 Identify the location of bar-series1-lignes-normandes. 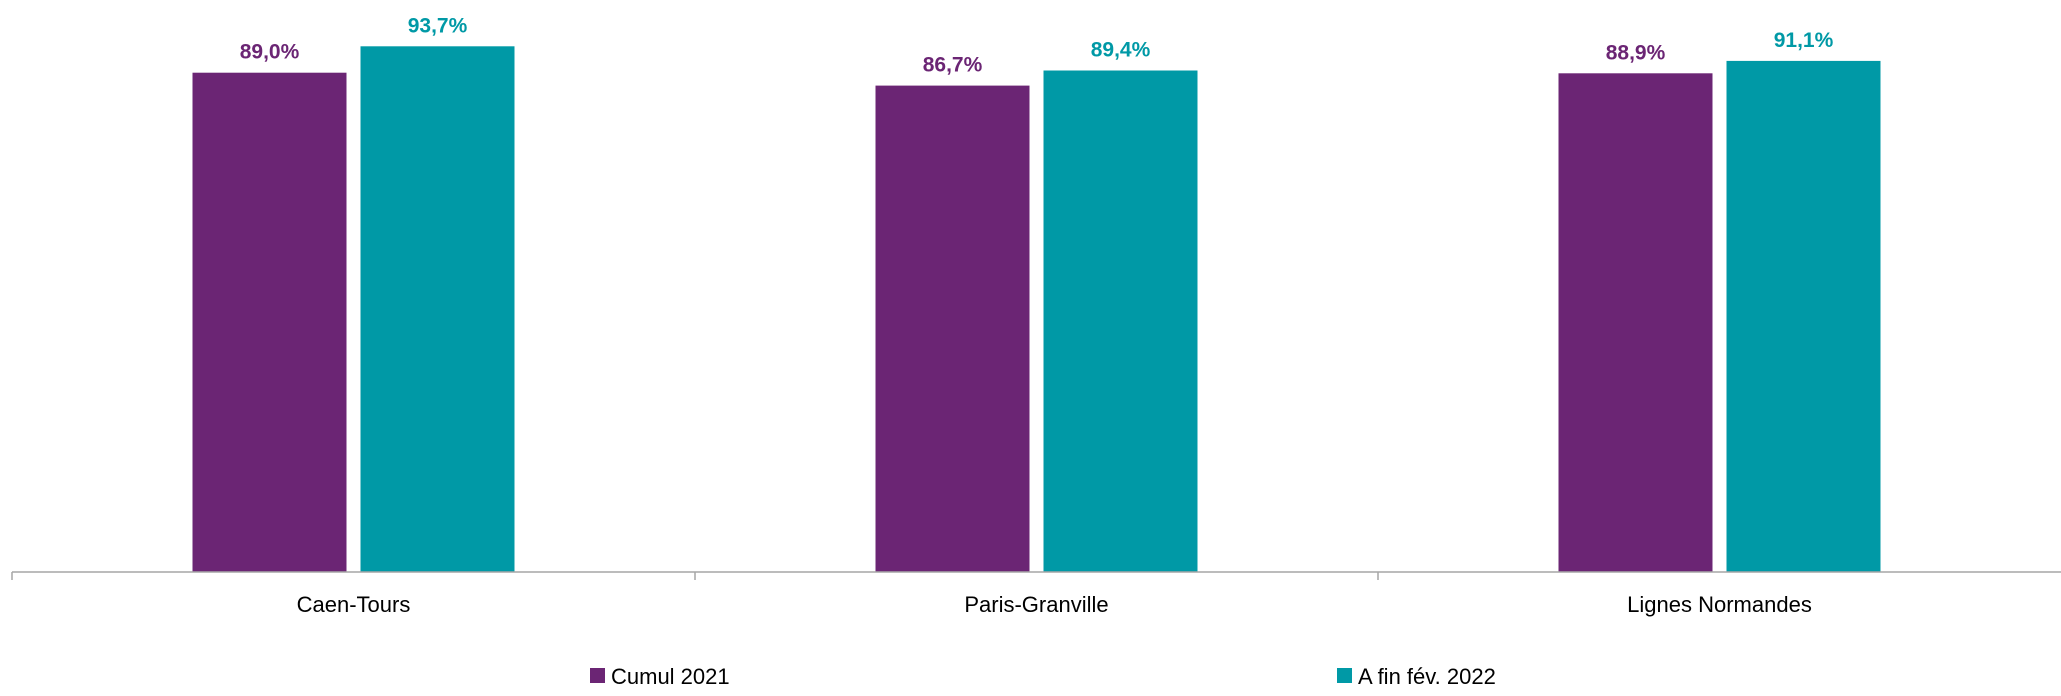
(1635, 323).